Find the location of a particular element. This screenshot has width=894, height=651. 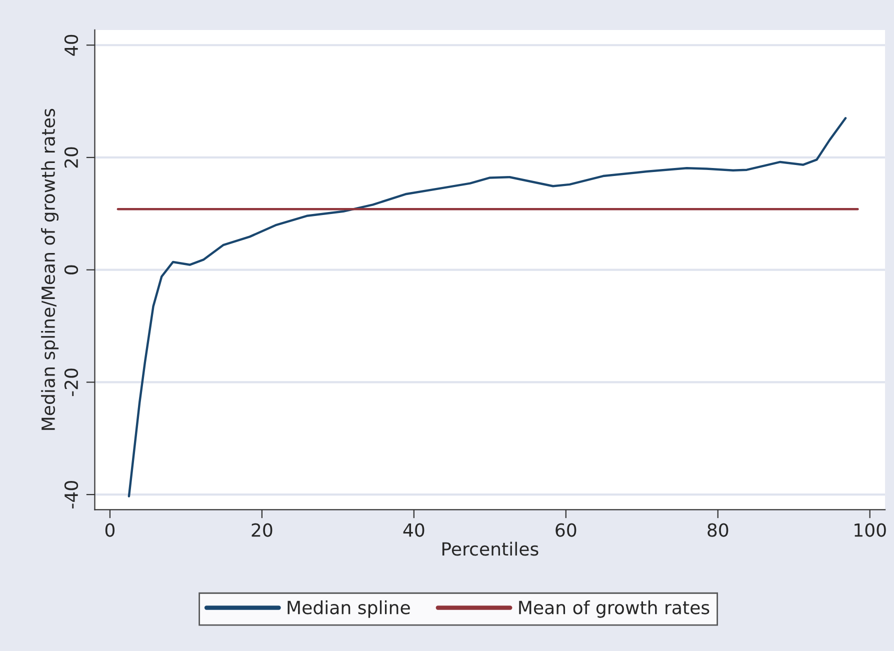

y-axis-title: Median spline/Mean of growth rates is located at coordinates (50, 269).